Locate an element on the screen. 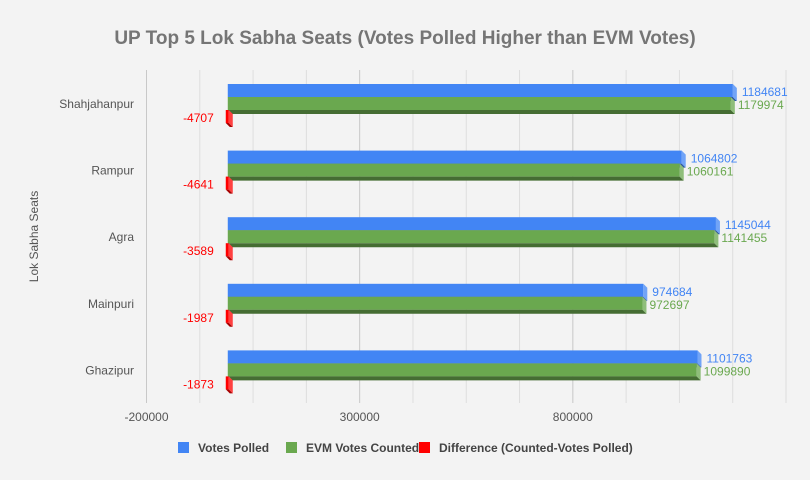 The width and height of the screenshot is (810, 480). y-tick-label: Shahjahanpur is located at coordinates (96, 104).